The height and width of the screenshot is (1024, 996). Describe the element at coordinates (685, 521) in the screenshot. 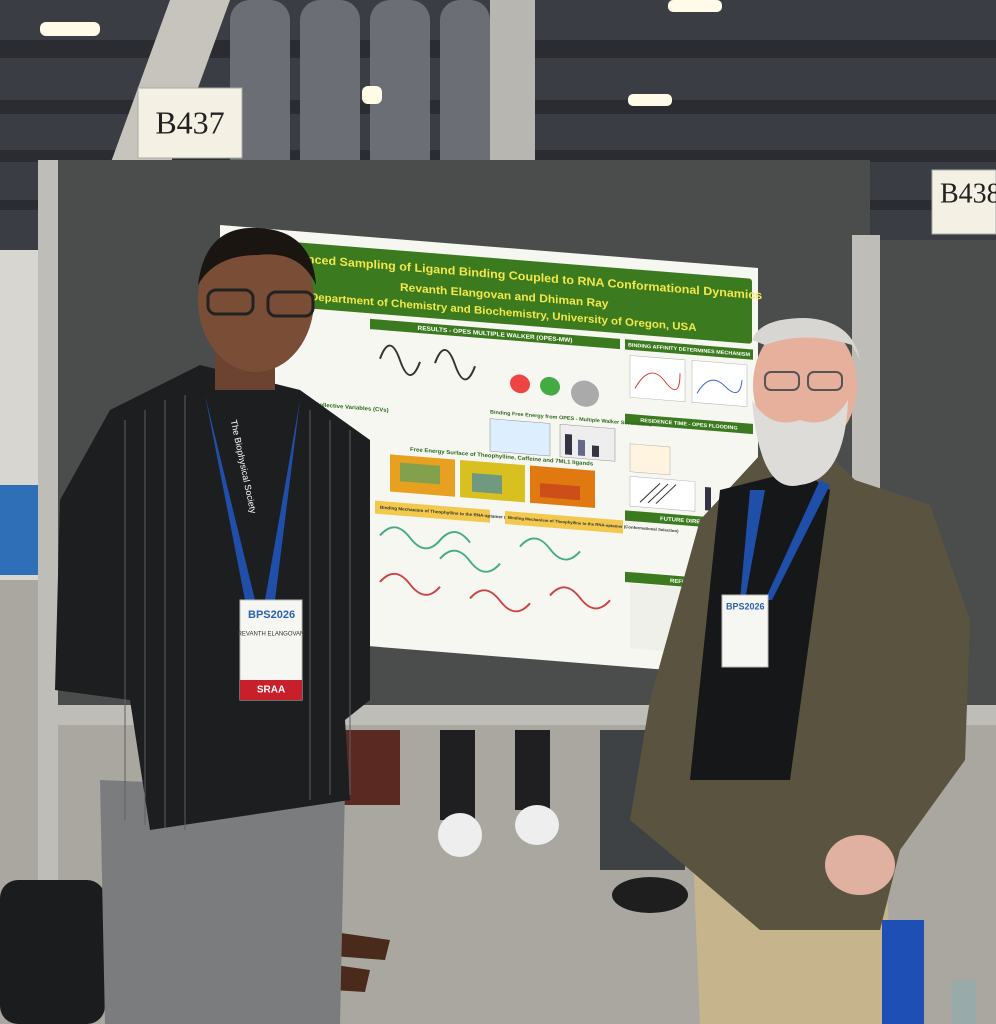

I see `section-heading: FUTURE DIRECTI` at that location.